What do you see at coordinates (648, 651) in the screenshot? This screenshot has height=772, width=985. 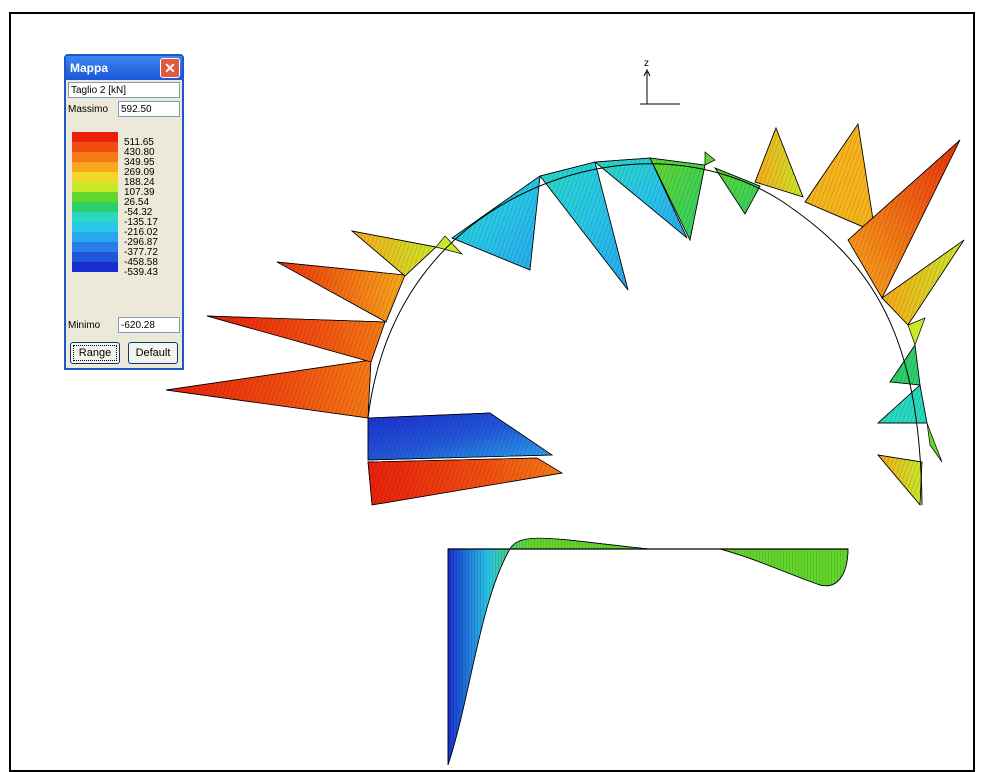 I see `shear-diagram-bottom` at bounding box center [648, 651].